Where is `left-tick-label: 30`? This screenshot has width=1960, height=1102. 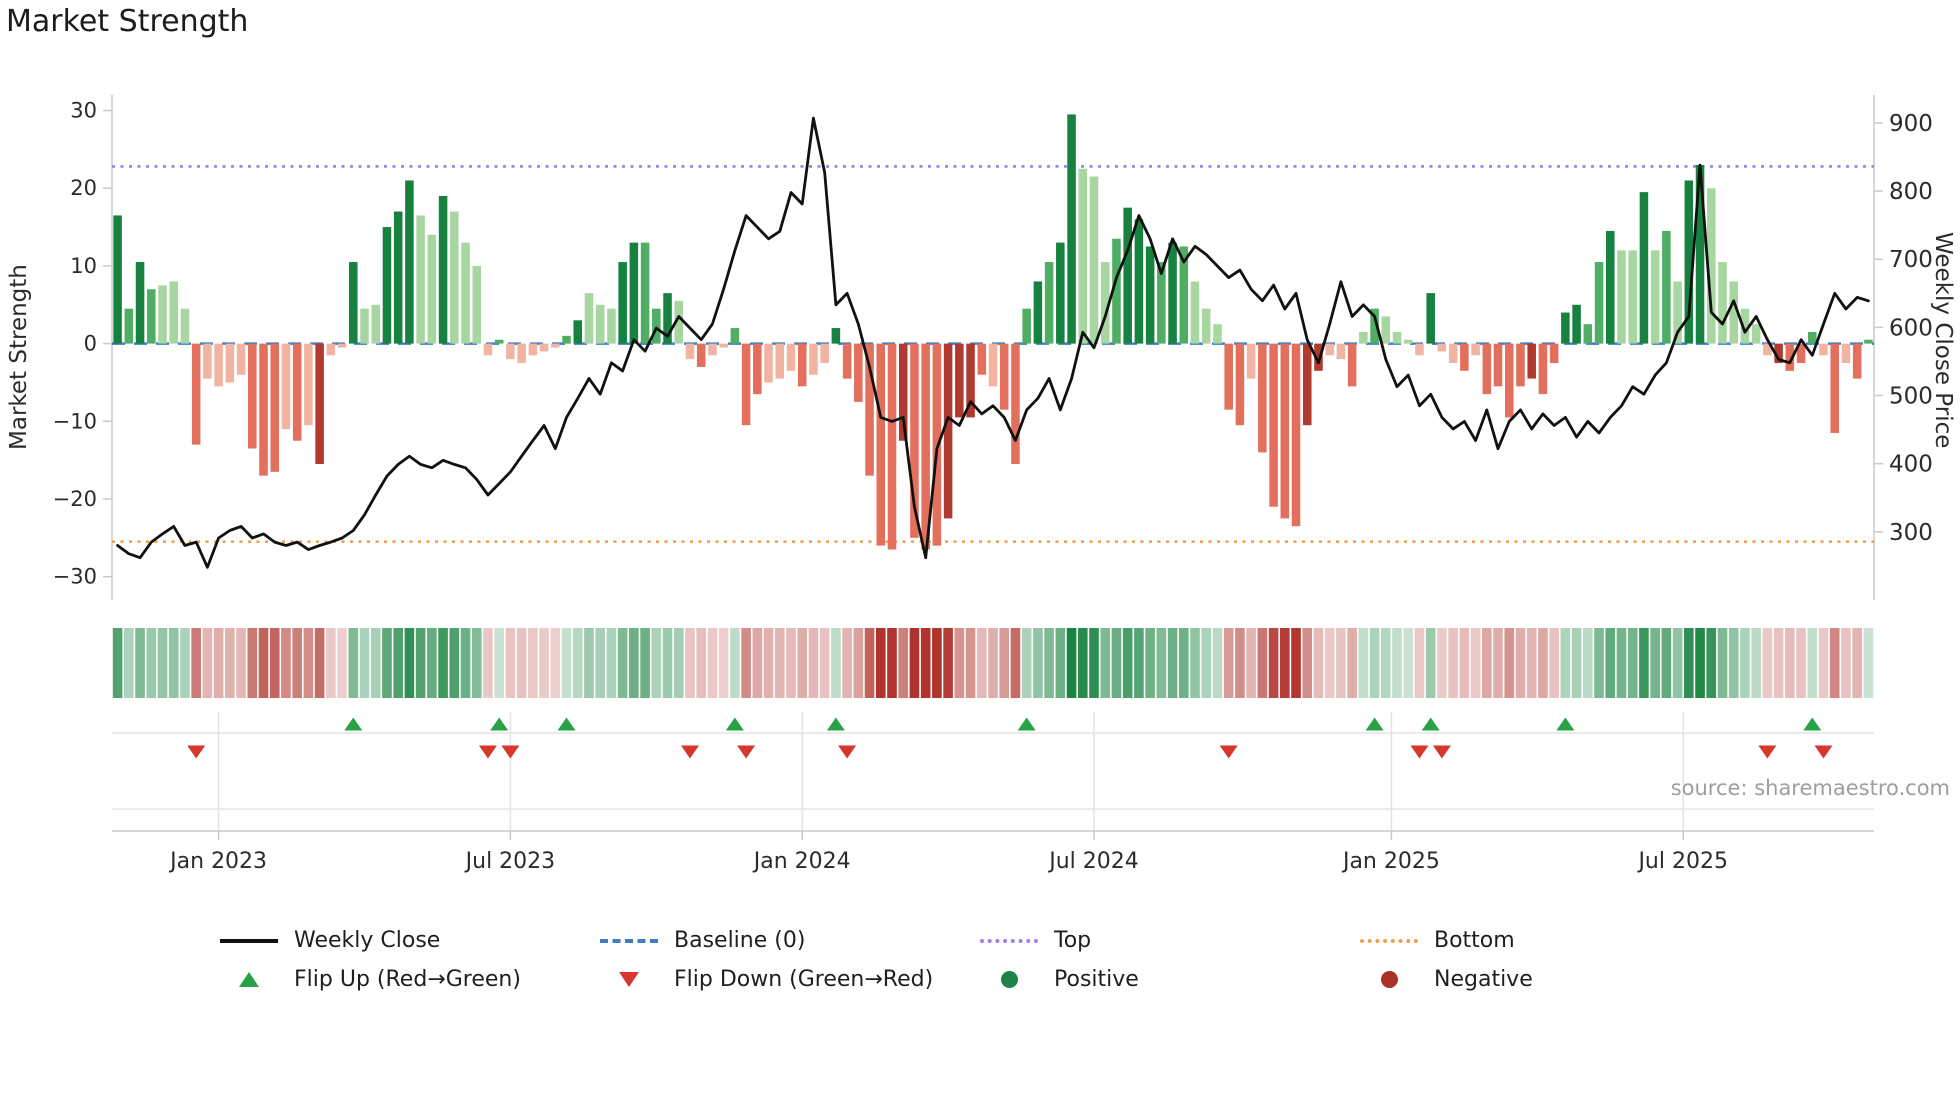 left-tick-label: 30 is located at coordinates (83, 111).